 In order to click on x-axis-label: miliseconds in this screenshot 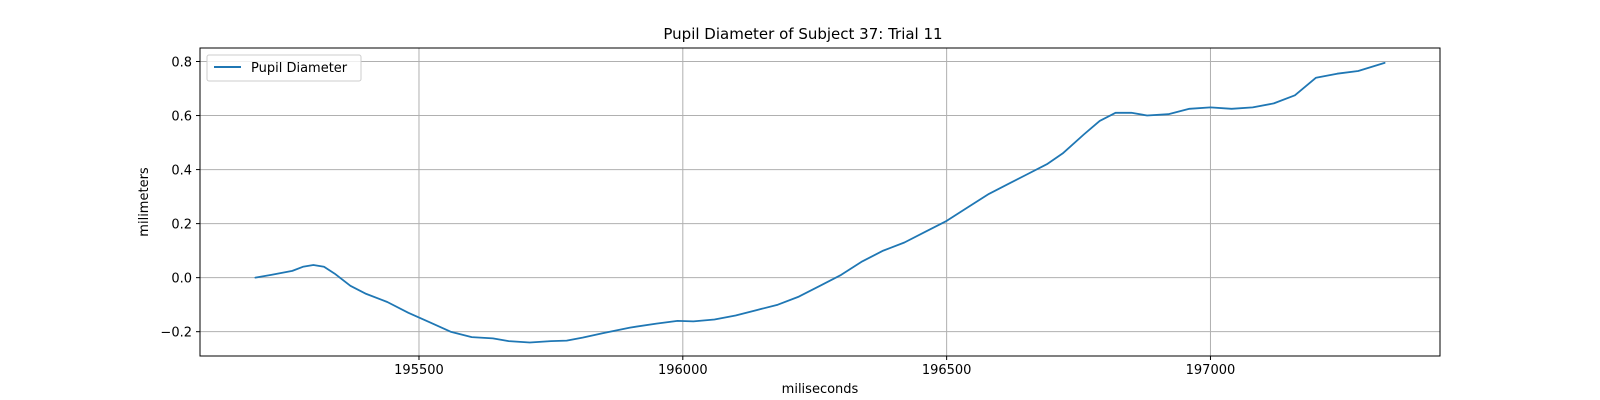, I will do `click(820, 389)`.